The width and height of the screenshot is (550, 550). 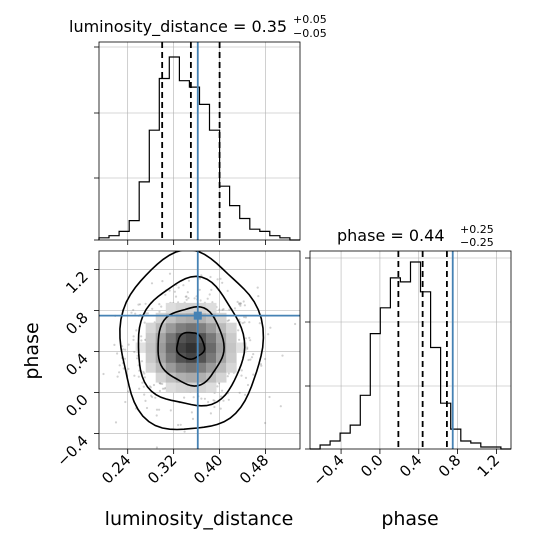 I want to click on phase-frame, so click(x=410, y=350).